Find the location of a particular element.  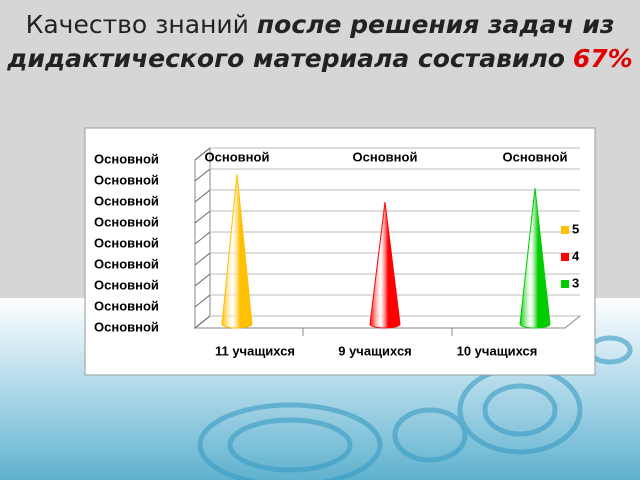

x-tick-label: 9 учащихся is located at coordinates (375, 350).